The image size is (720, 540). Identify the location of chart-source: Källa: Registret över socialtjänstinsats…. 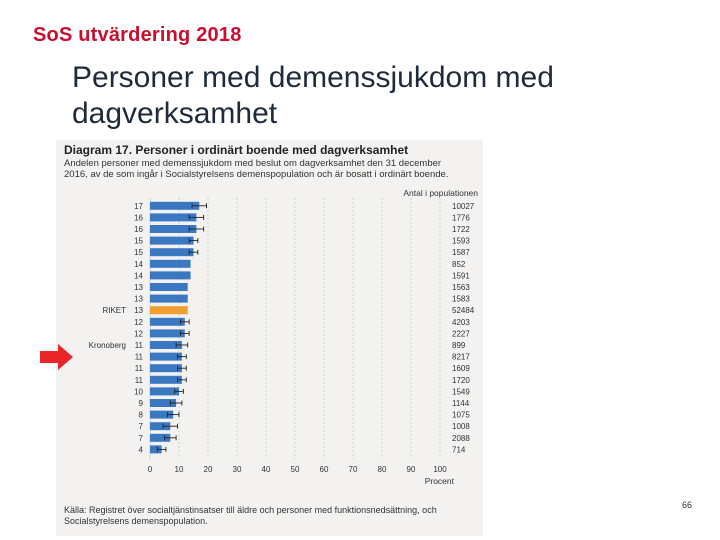
(250, 515).